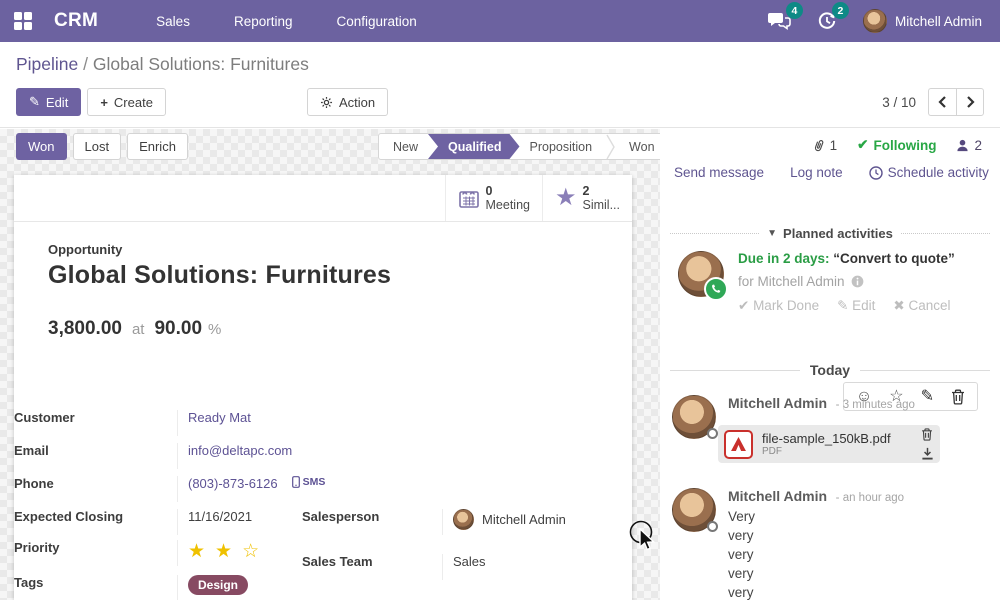 Image resolution: width=1000 pixels, height=600 pixels. Describe the element at coordinates (610, 146) in the screenshot. I see `stage-separator-icon` at that location.